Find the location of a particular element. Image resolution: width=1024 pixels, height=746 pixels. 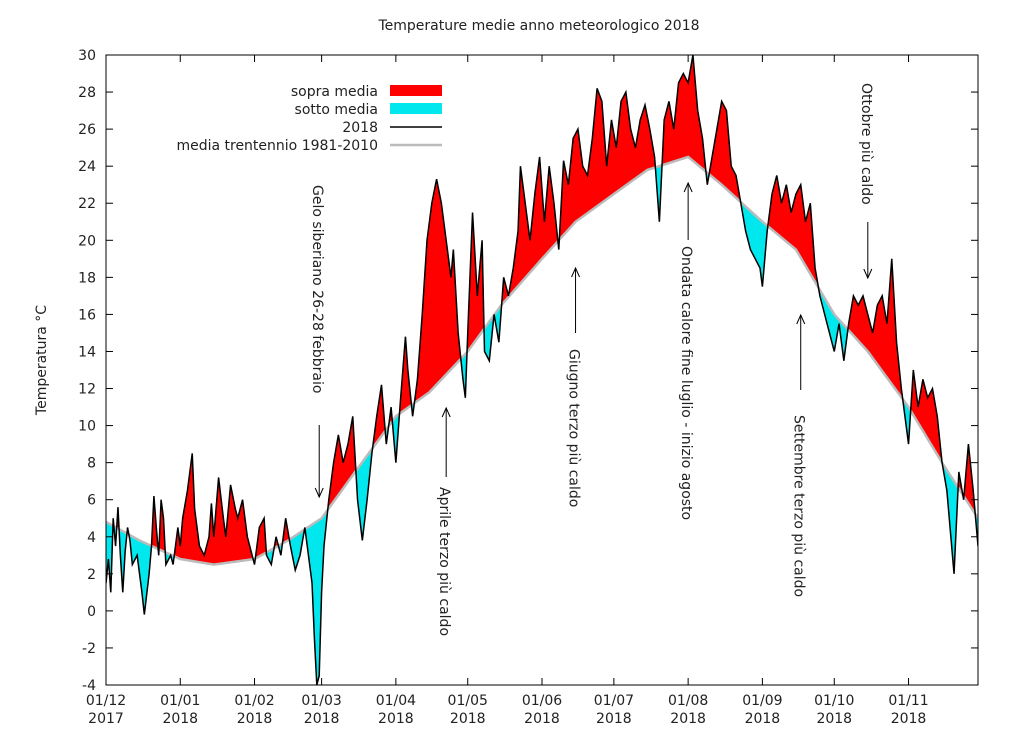

legend-label: 2018 is located at coordinates (360, 128).